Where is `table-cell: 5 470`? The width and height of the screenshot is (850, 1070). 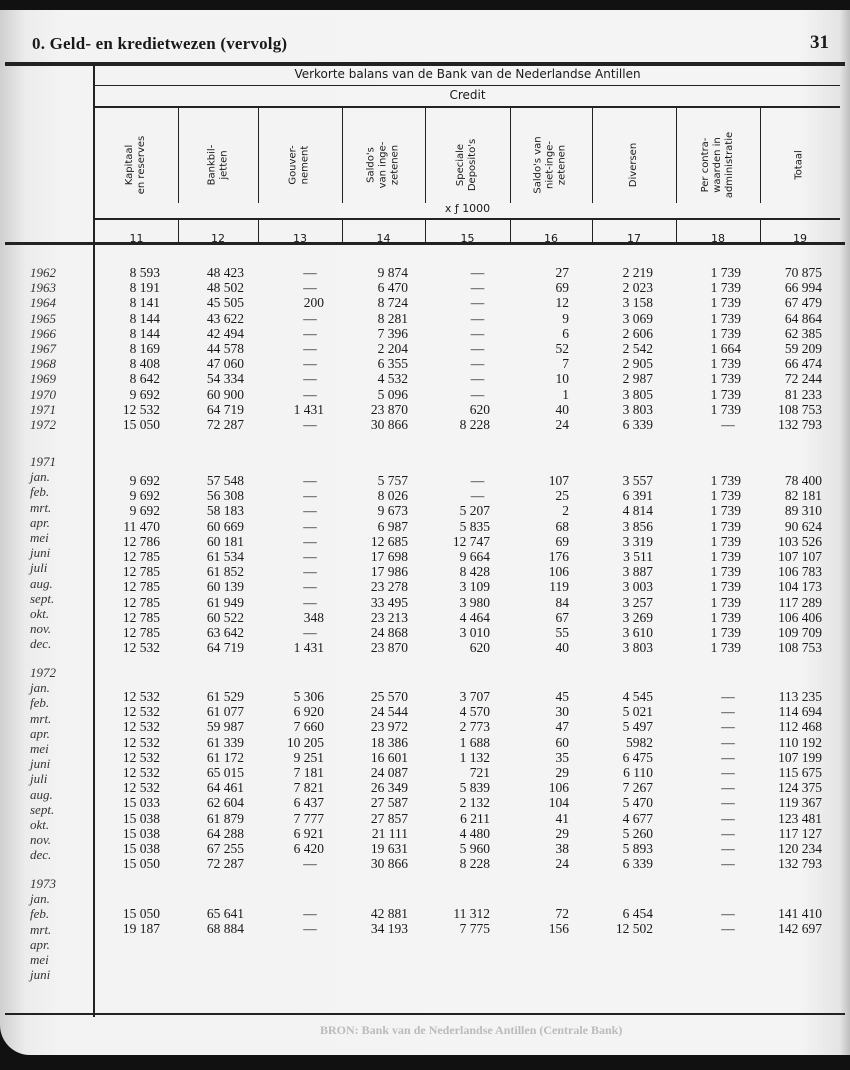 table-cell: 5 470 is located at coordinates (637, 803).